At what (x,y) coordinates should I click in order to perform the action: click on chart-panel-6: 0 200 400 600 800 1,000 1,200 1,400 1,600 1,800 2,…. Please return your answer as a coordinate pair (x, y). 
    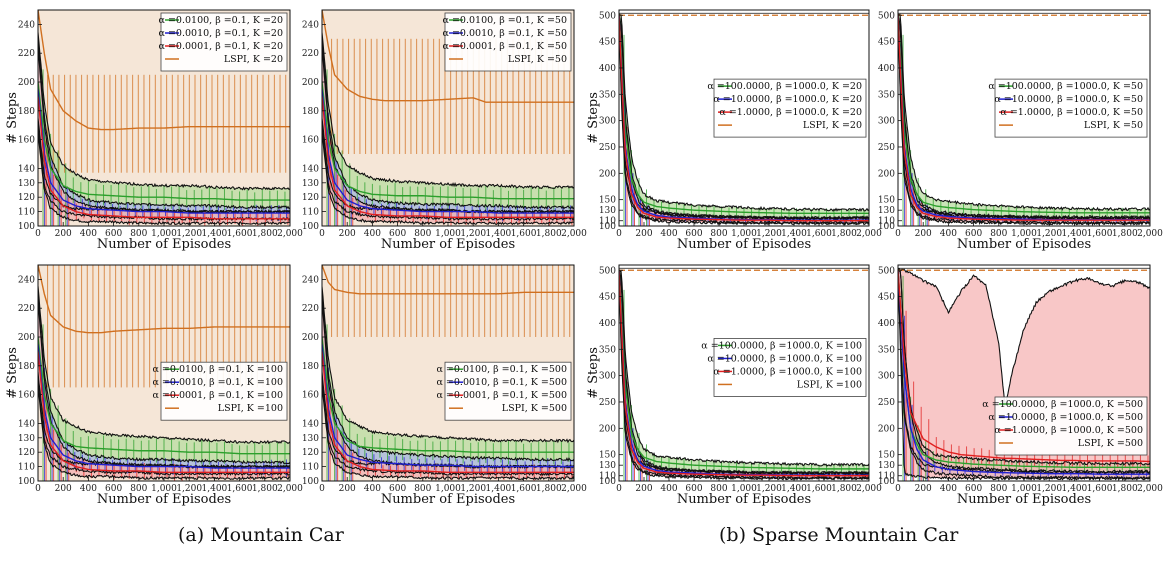
    Looking at the image, I should click on (439, 386).